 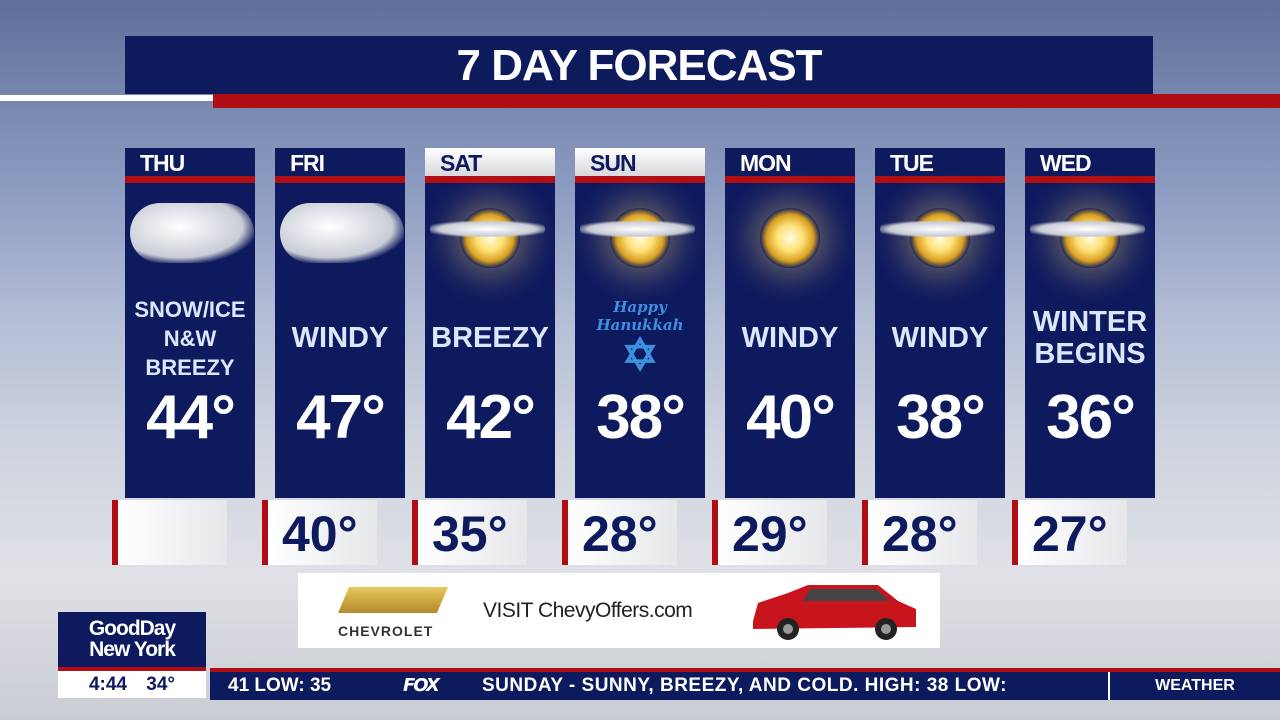 I want to click on high-temp: 44°, so click(x=191, y=417).